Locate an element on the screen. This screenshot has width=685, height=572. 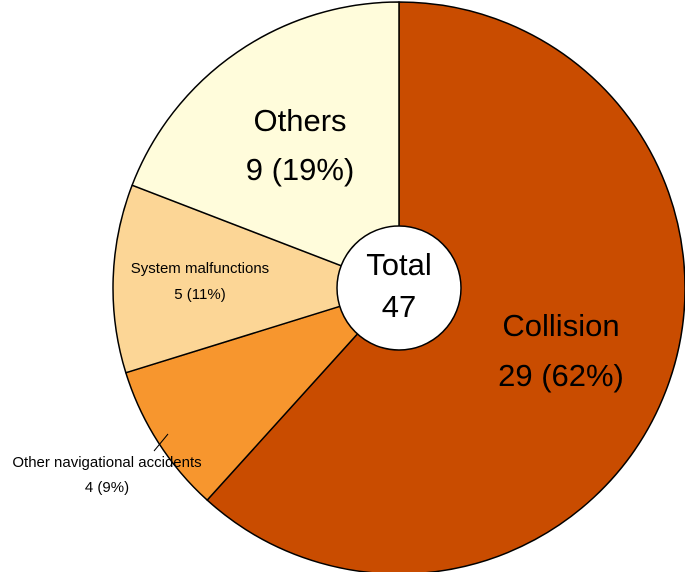
slice-label-collision: Collision is located at coordinates (560, 325).